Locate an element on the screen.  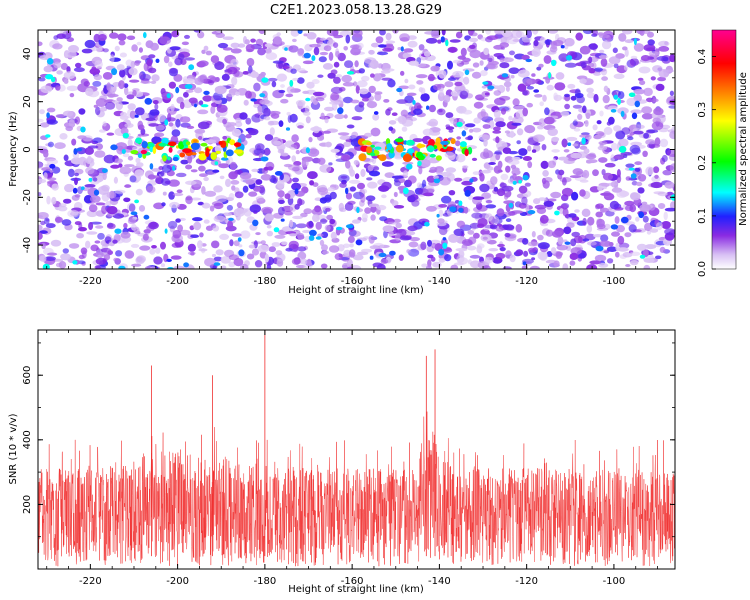
x-tick-label: -220 is located at coordinates (90, 281).